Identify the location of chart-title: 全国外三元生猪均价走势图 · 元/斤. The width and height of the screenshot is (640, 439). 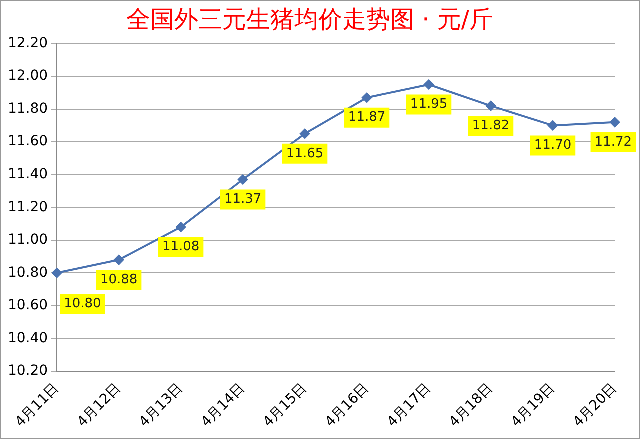
(310, 20).